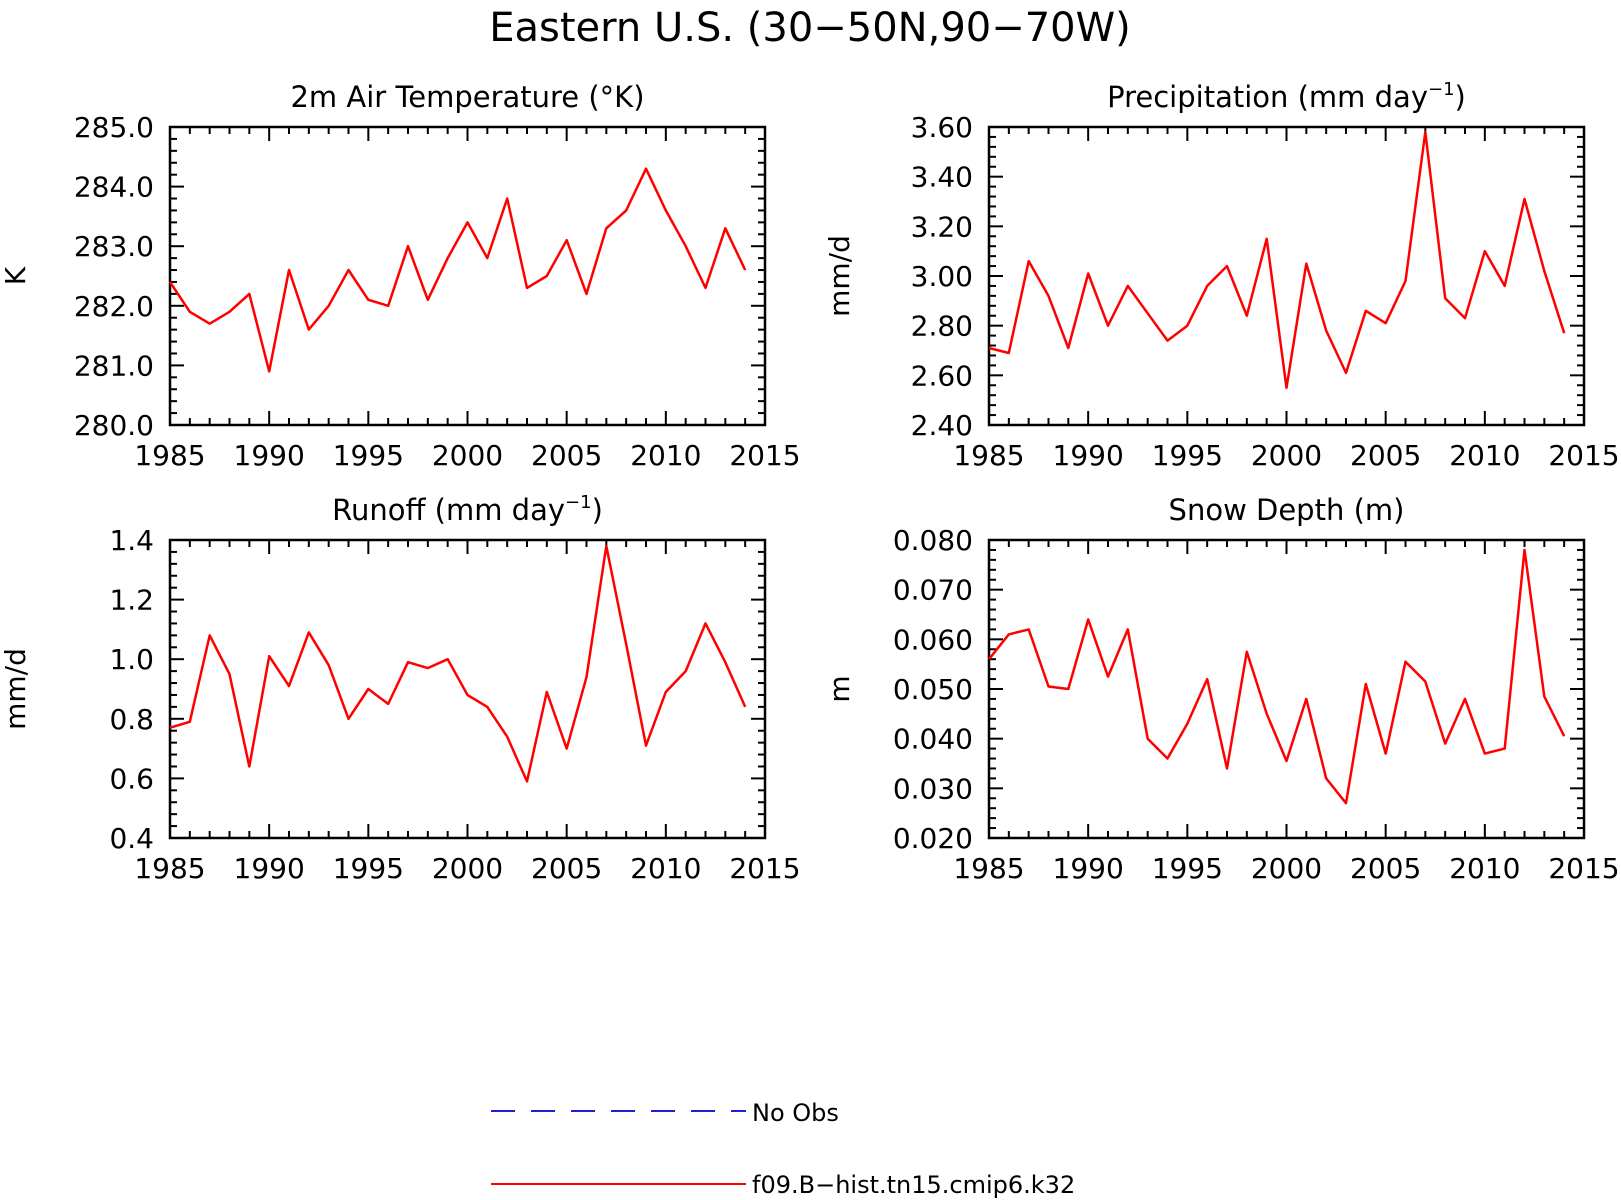  What do you see at coordinates (795, 1113) in the screenshot?
I see `legend-label-no-obs: No Obs` at bounding box center [795, 1113].